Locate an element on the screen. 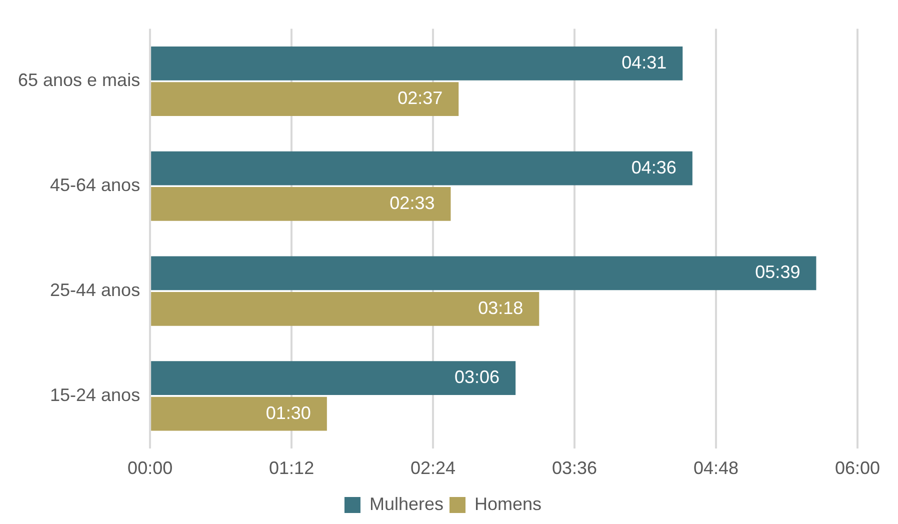 The image size is (898, 524). data-label: 05:39 is located at coordinates (777, 272).